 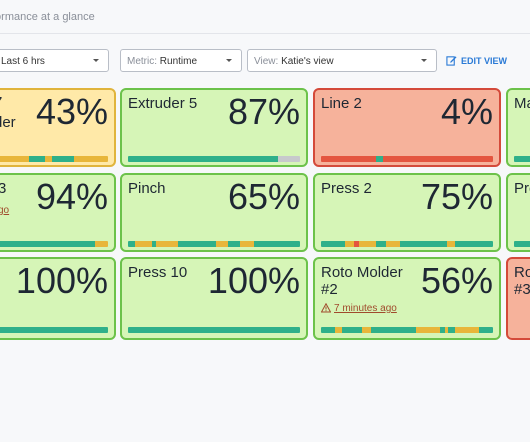 What do you see at coordinates (214, 127) in the screenshot?
I see `machine-card: Extruder 5 87%` at bounding box center [214, 127].